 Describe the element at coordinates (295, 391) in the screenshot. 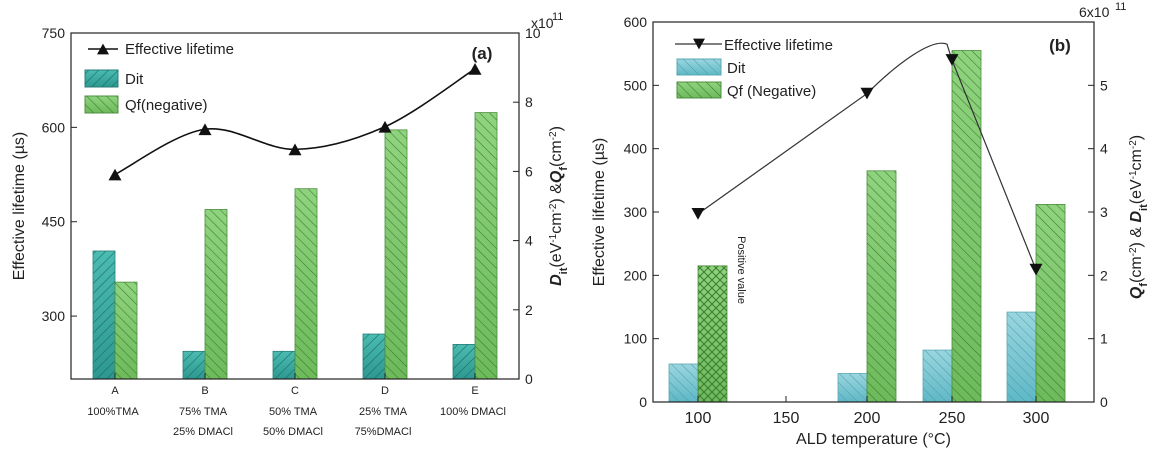

I see `x-tick-label-a: C` at that location.